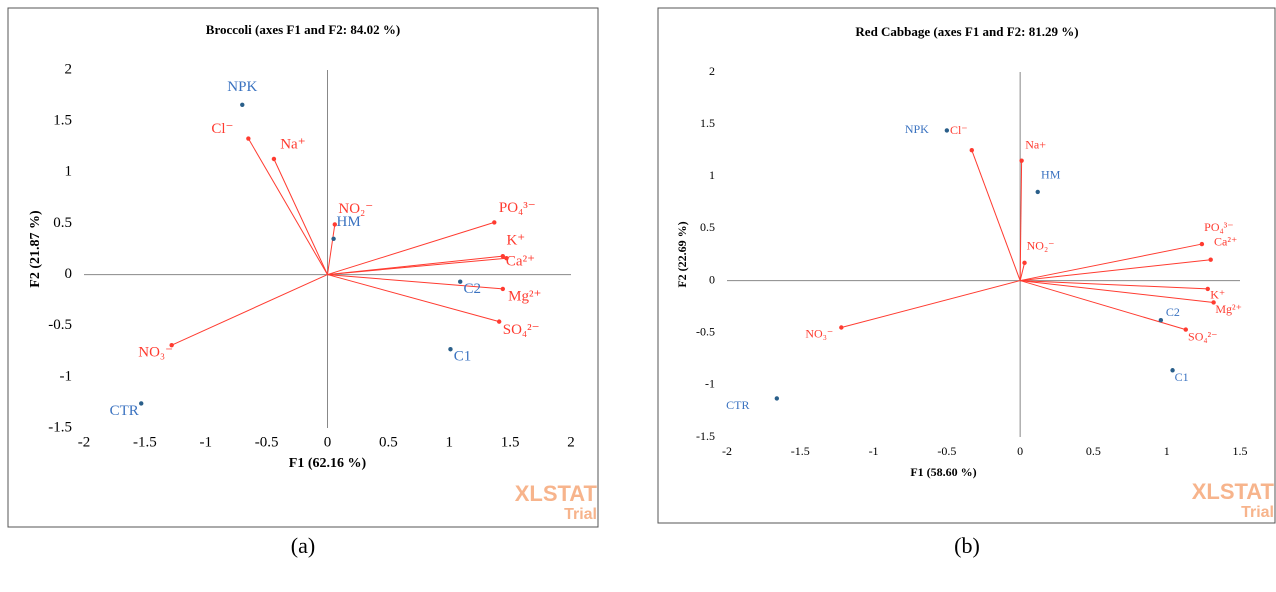 This screenshot has width=1276, height=592. What do you see at coordinates (712, 279) in the screenshot?
I see `y-tick-label: 0` at bounding box center [712, 279].